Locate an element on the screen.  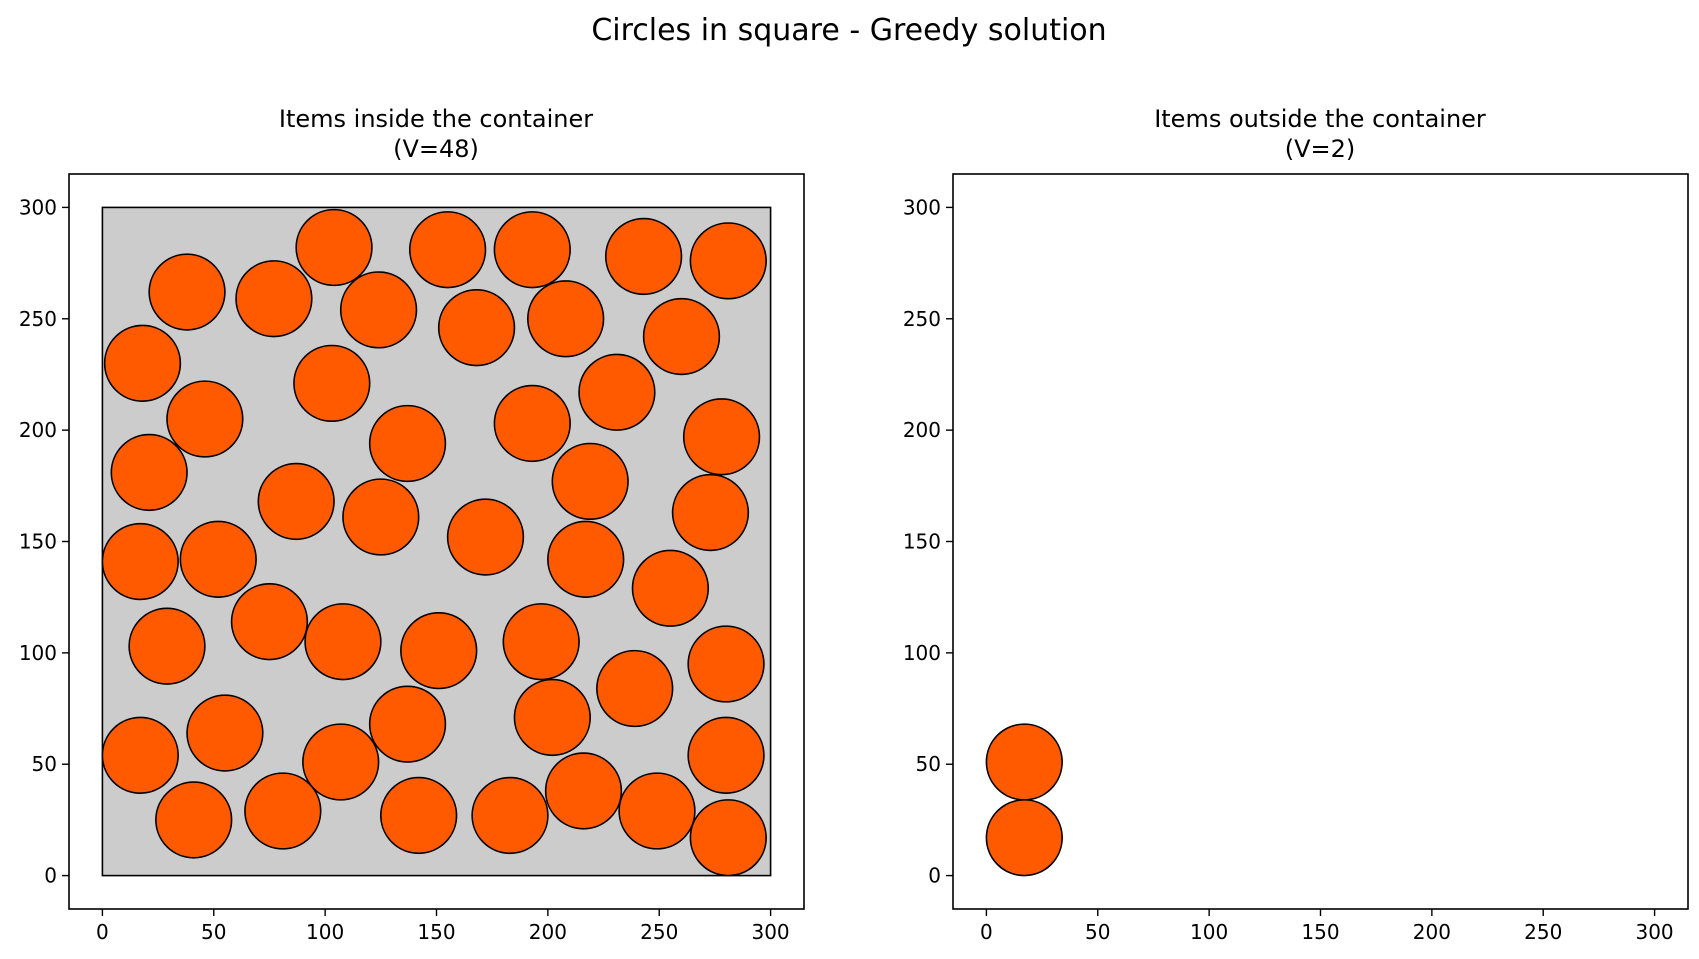
axes-inside-title-line1: Items inside the container is located at coordinates (436, 119).